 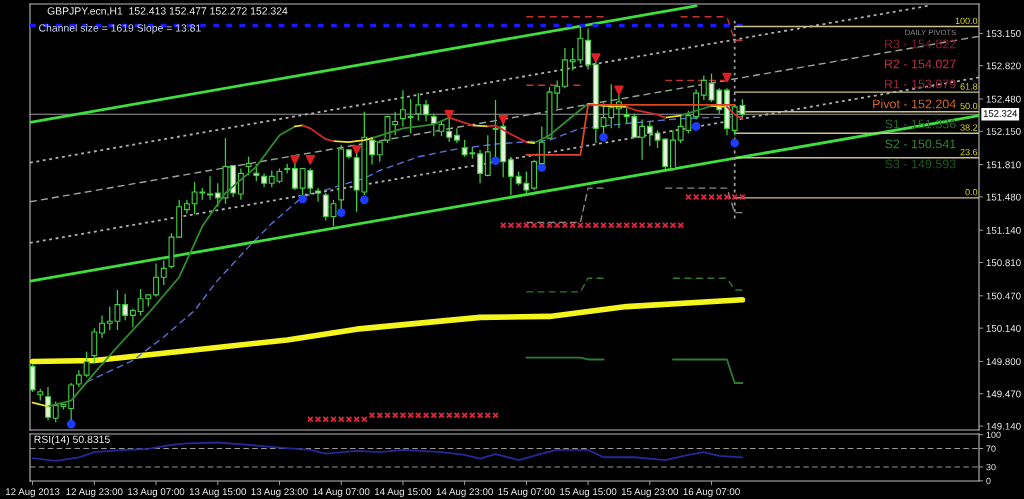 I want to click on x-tick-label: 15 Aug 07:00, so click(x=526, y=493).